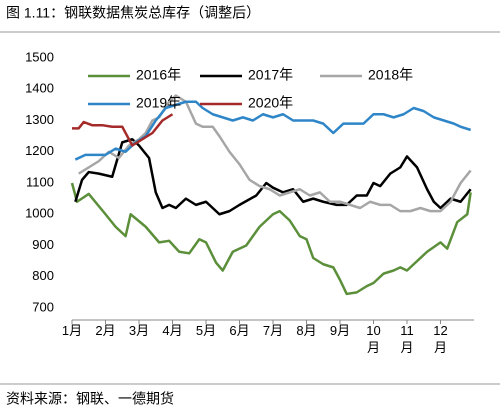 The image size is (500, 420). I want to click on x-tick-label: 1月, so click(72, 330).